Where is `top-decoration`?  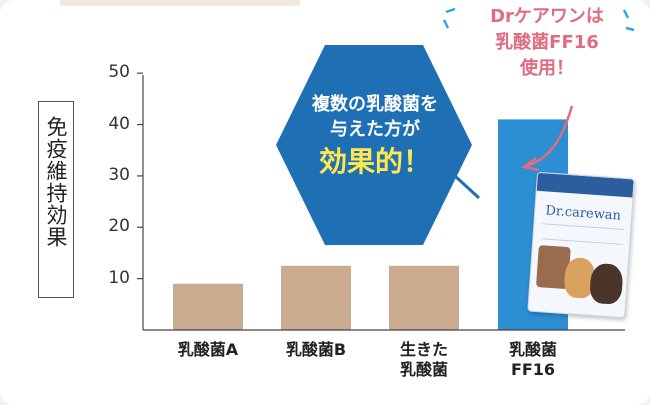
top-decoration is located at coordinates (180, 3).